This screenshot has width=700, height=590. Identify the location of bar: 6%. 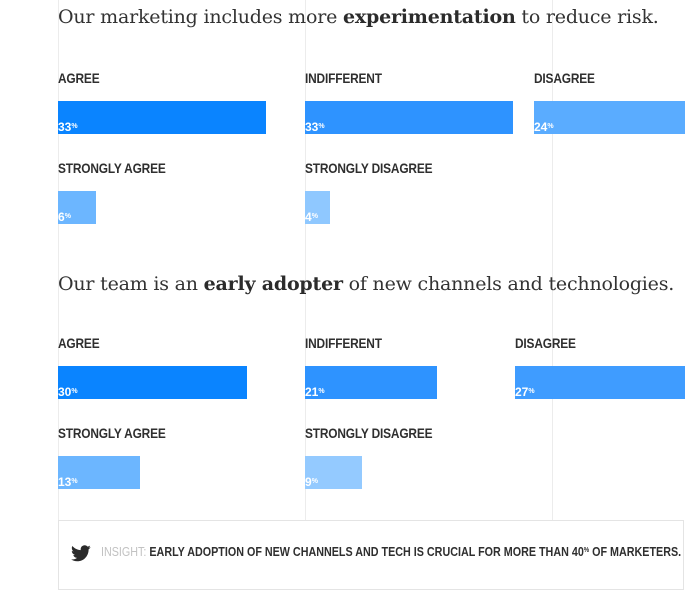
(77, 207).